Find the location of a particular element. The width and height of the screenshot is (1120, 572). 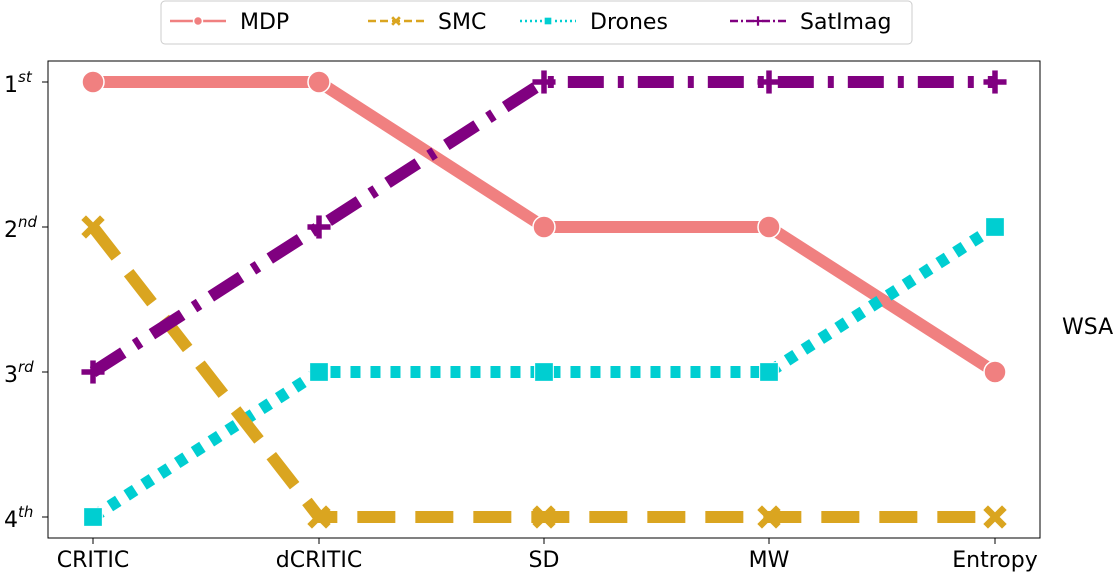

point-smc-sd is located at coordinates (544, 517).